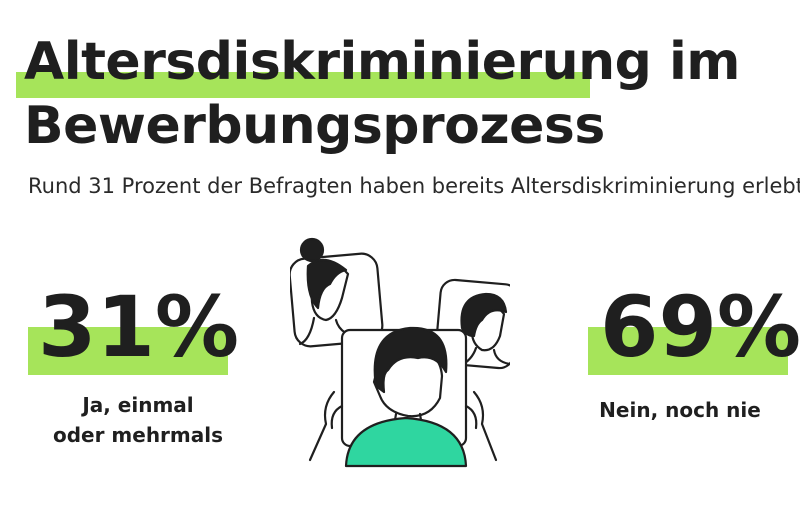 The height and width of the screenshot is (520, 800). What do you see at coordinates (303, 85) in the screenshot?
I see `title-highlight` at bounding box center [303, 85].